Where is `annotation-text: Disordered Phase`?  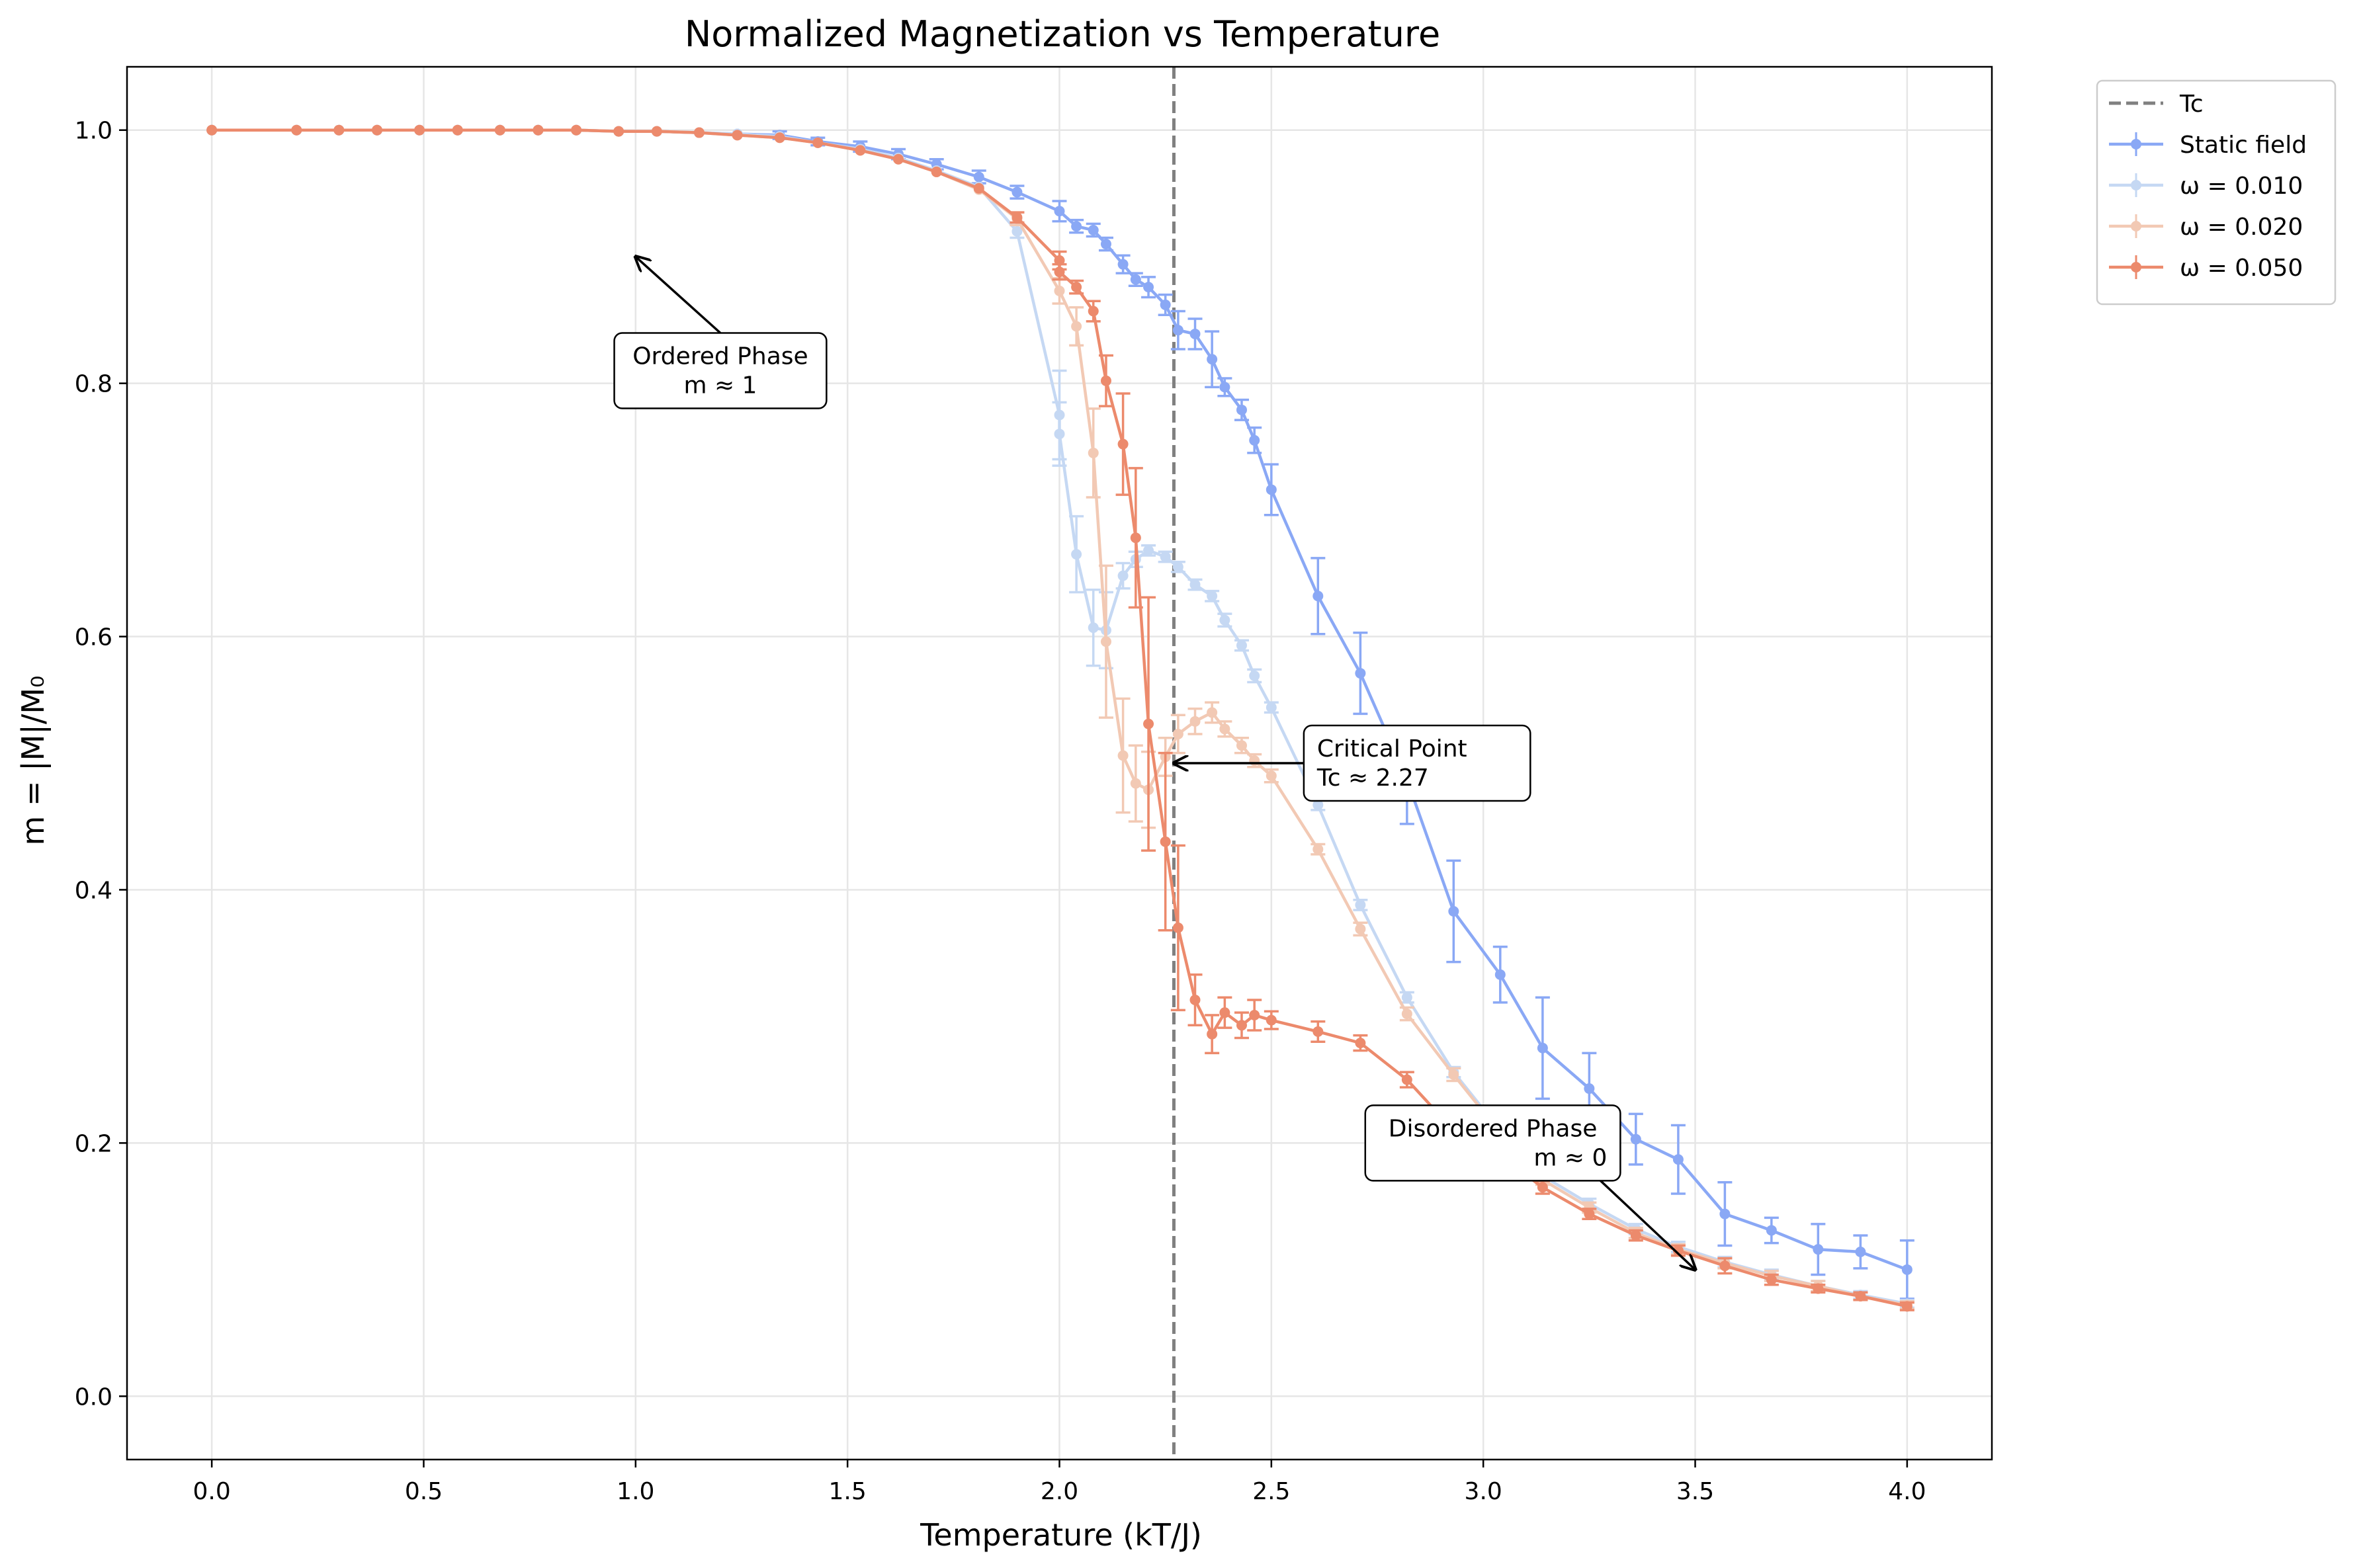
annotation-text: Disordered Phase is located at coordinates (1493, 1128).